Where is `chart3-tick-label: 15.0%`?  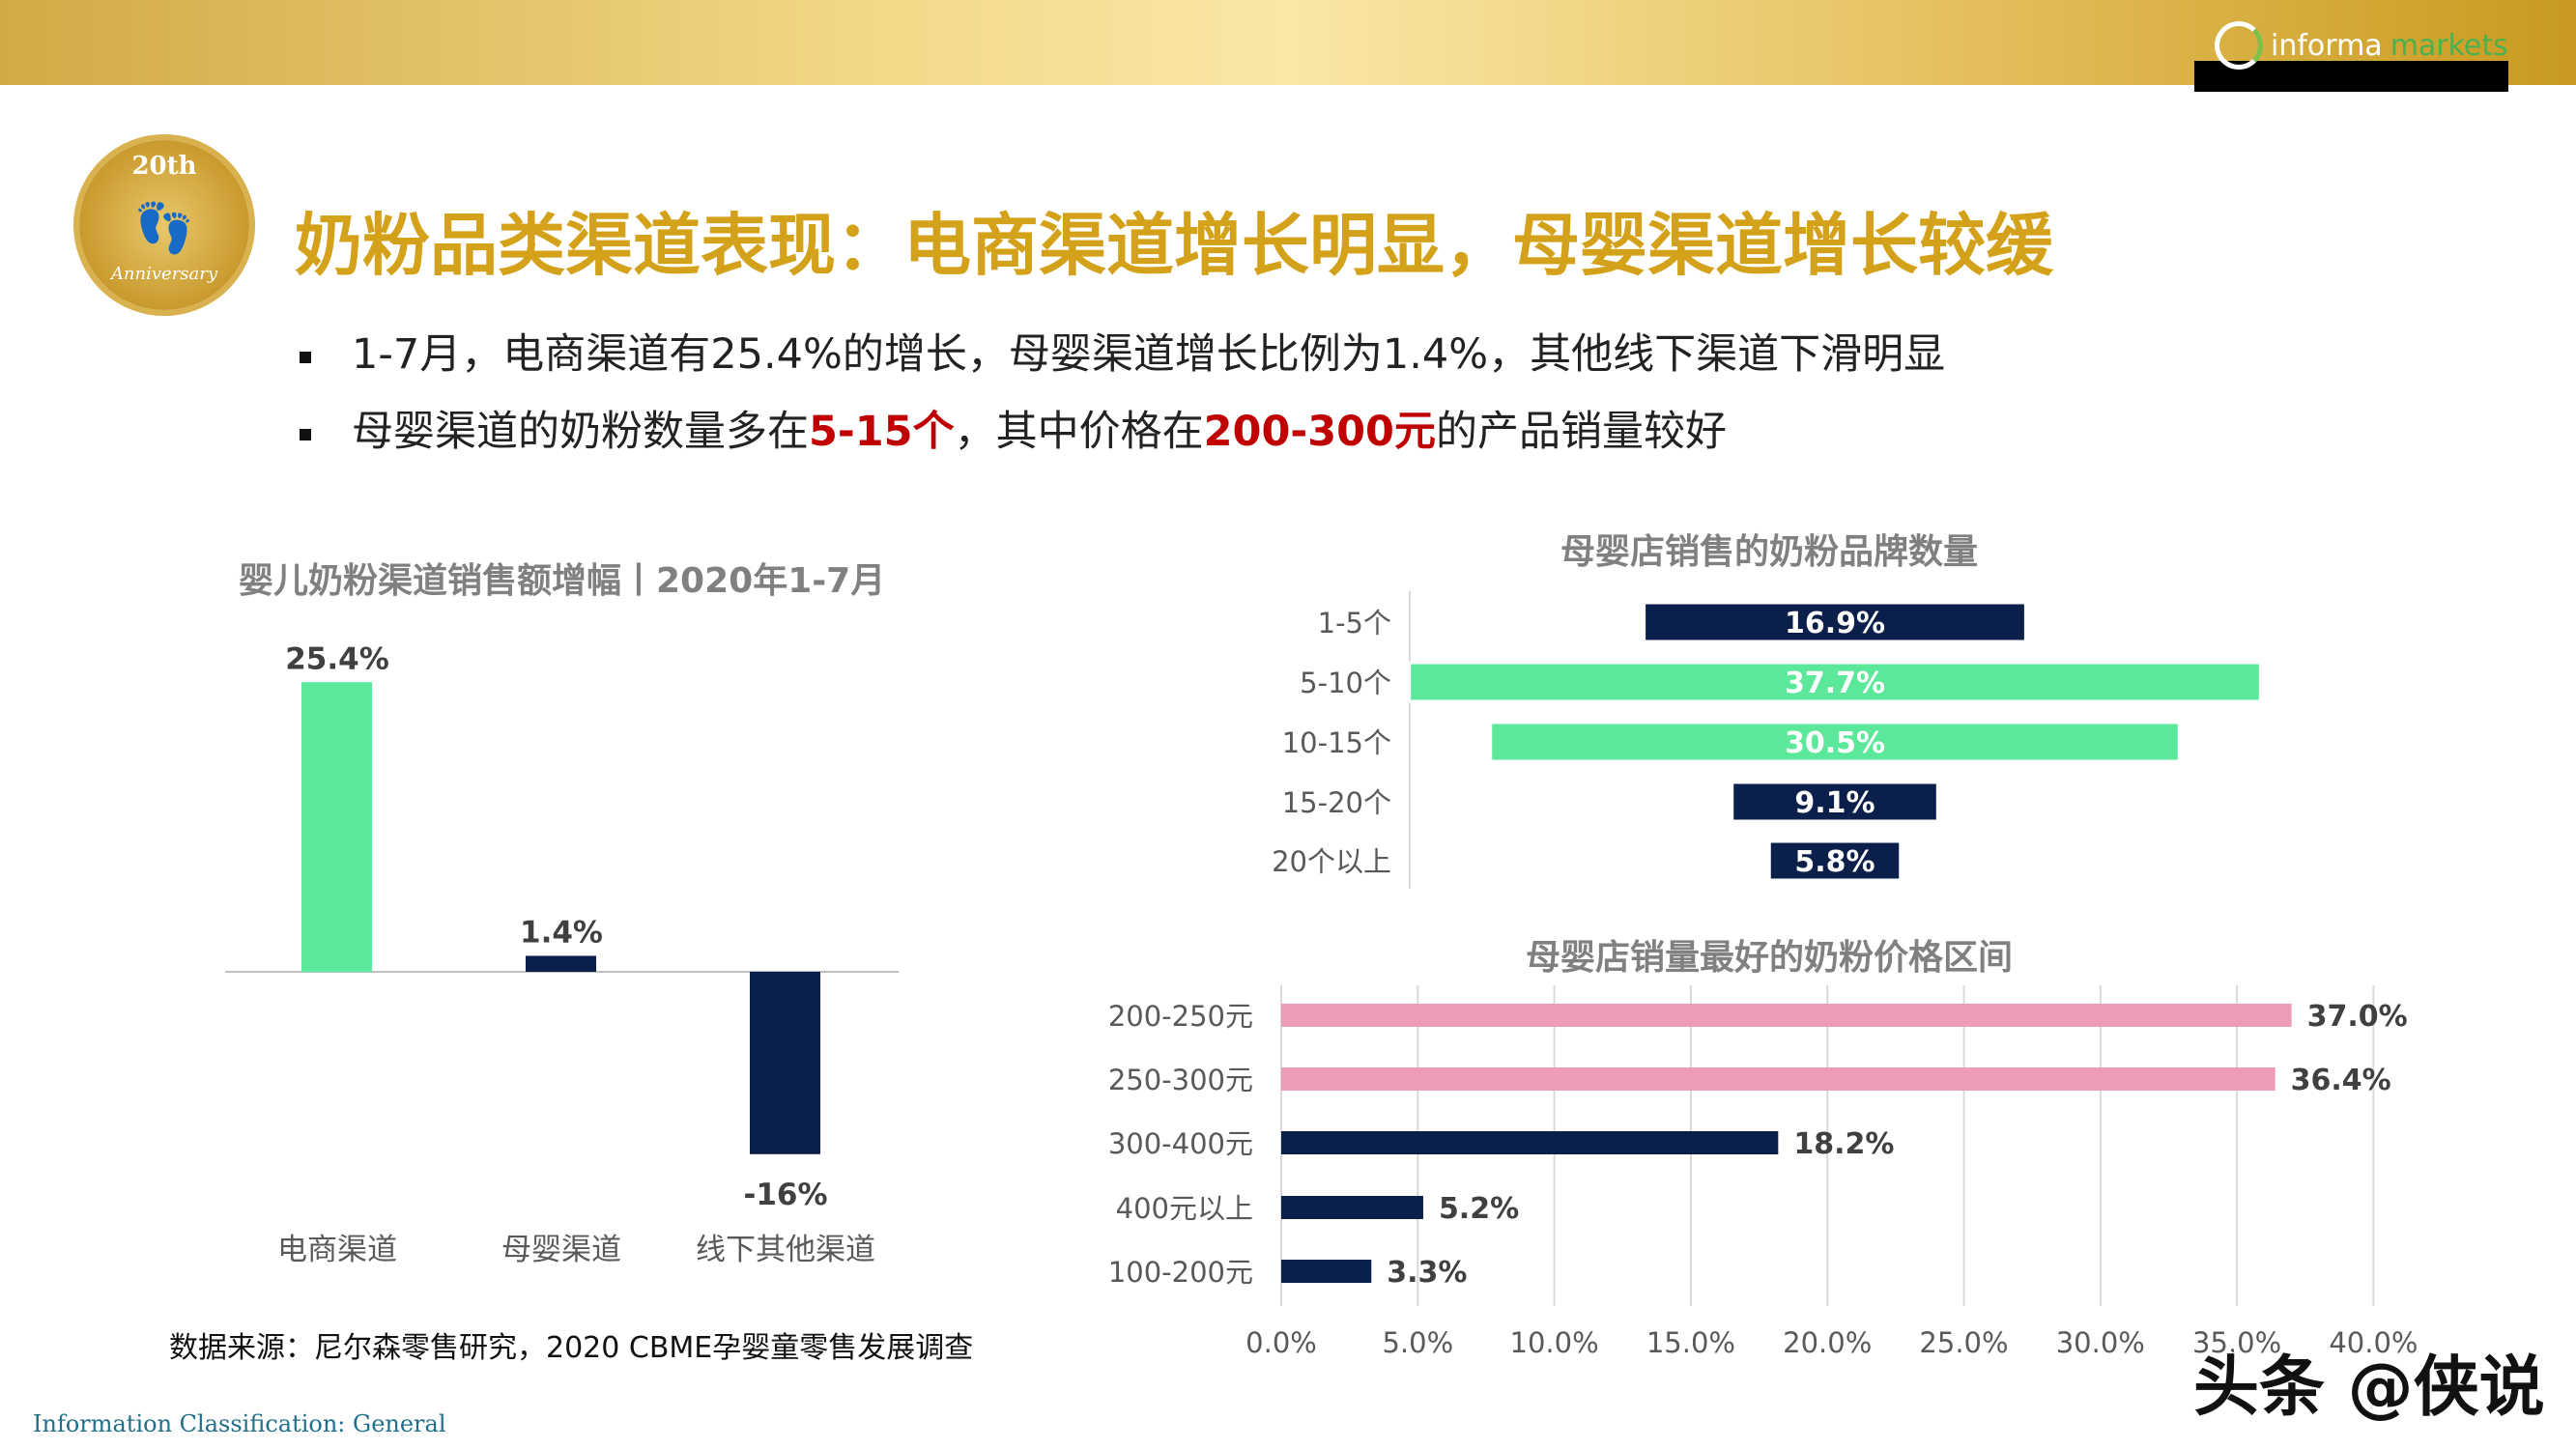
chart3-tick-label: 15.0% is located at coordinates (1691, 1342).